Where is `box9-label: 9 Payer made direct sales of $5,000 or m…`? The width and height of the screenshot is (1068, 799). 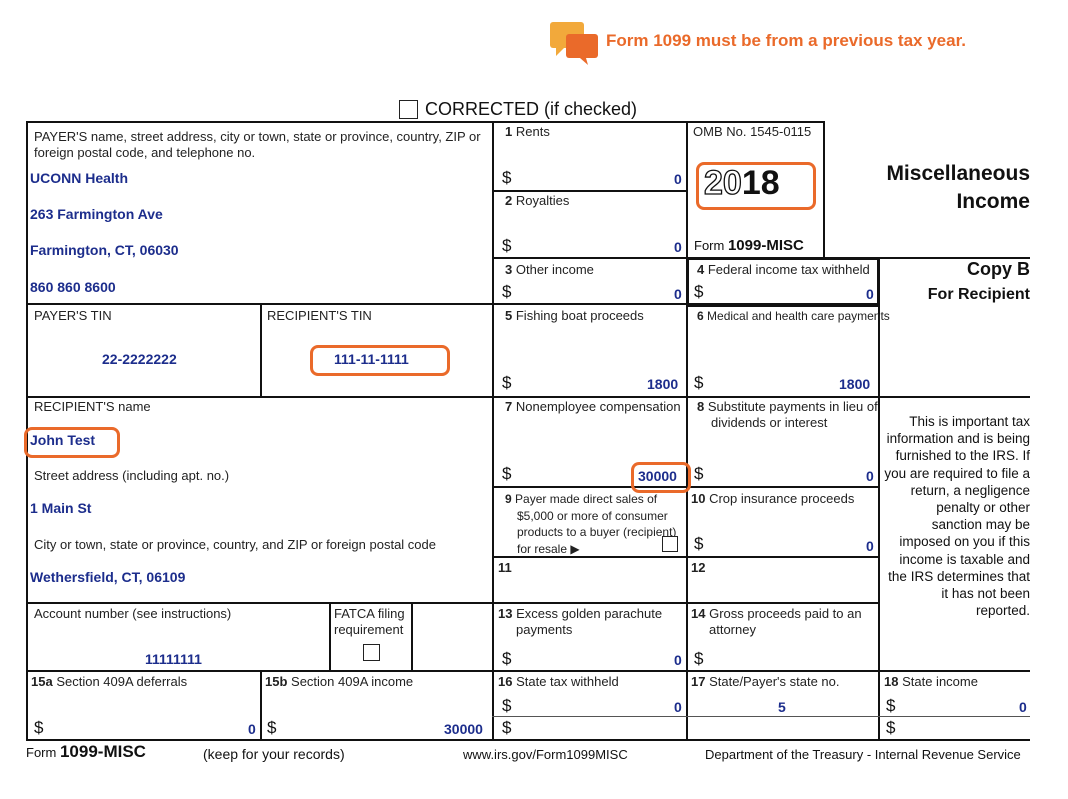 box9-label: 9 Payer made direct sales of $5,000 or m… is located at coordinates (591, 524).